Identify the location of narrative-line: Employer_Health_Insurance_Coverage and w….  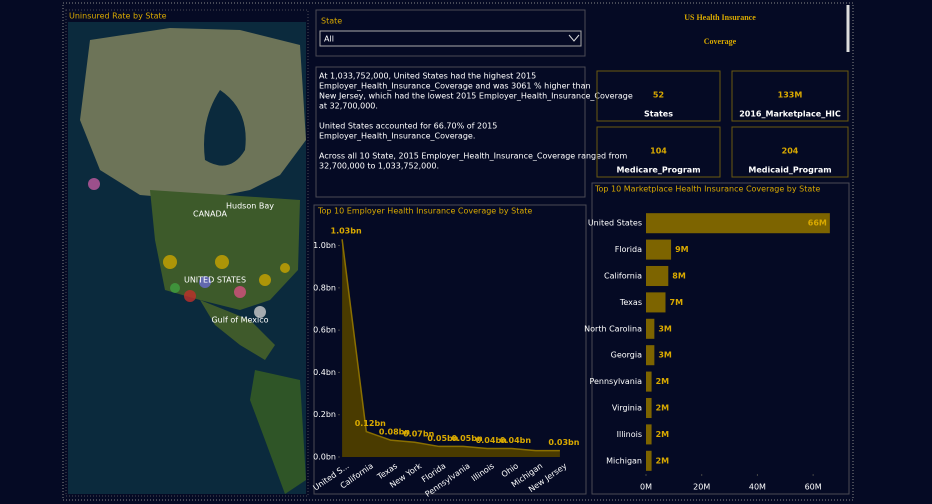
(455, 86).